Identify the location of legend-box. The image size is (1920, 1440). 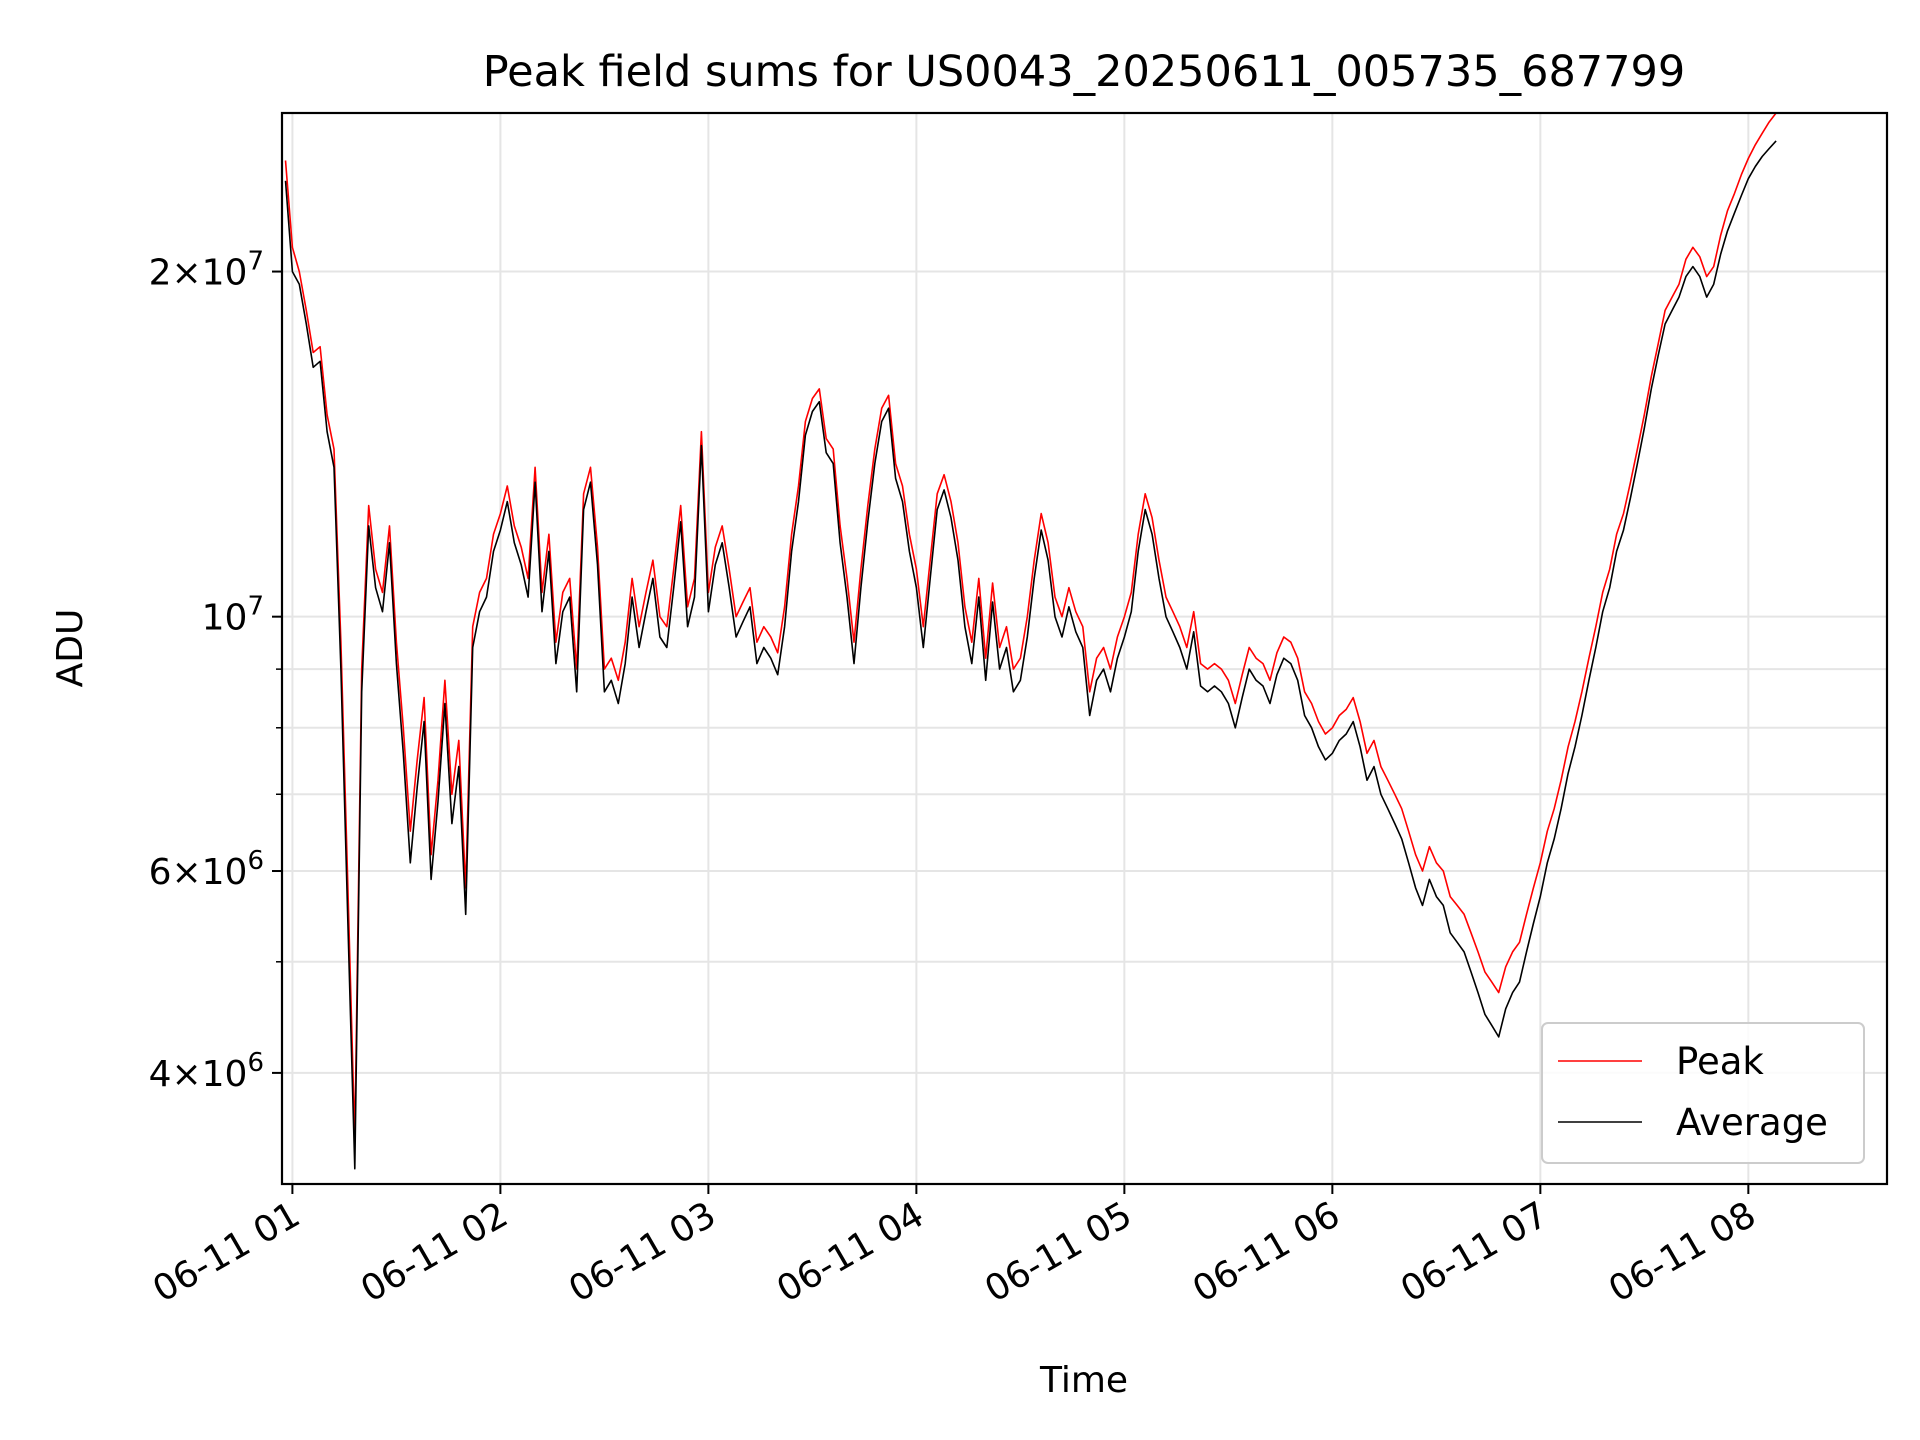
(1703, 1093).